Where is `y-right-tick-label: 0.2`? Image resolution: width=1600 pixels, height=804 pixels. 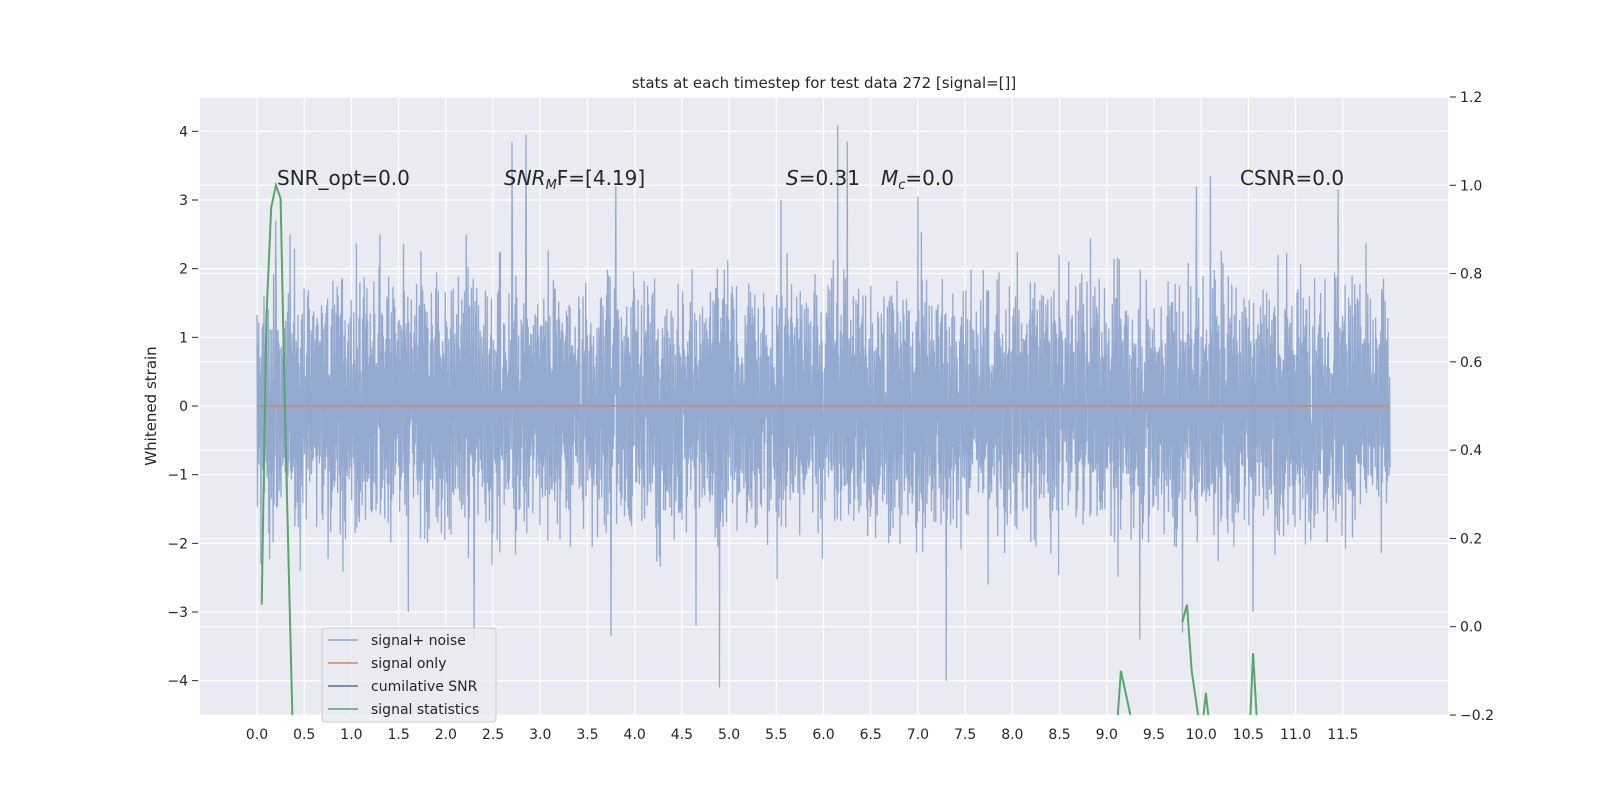 y-right-tick-label: 0.2 is located at coordinates (1471, 539).